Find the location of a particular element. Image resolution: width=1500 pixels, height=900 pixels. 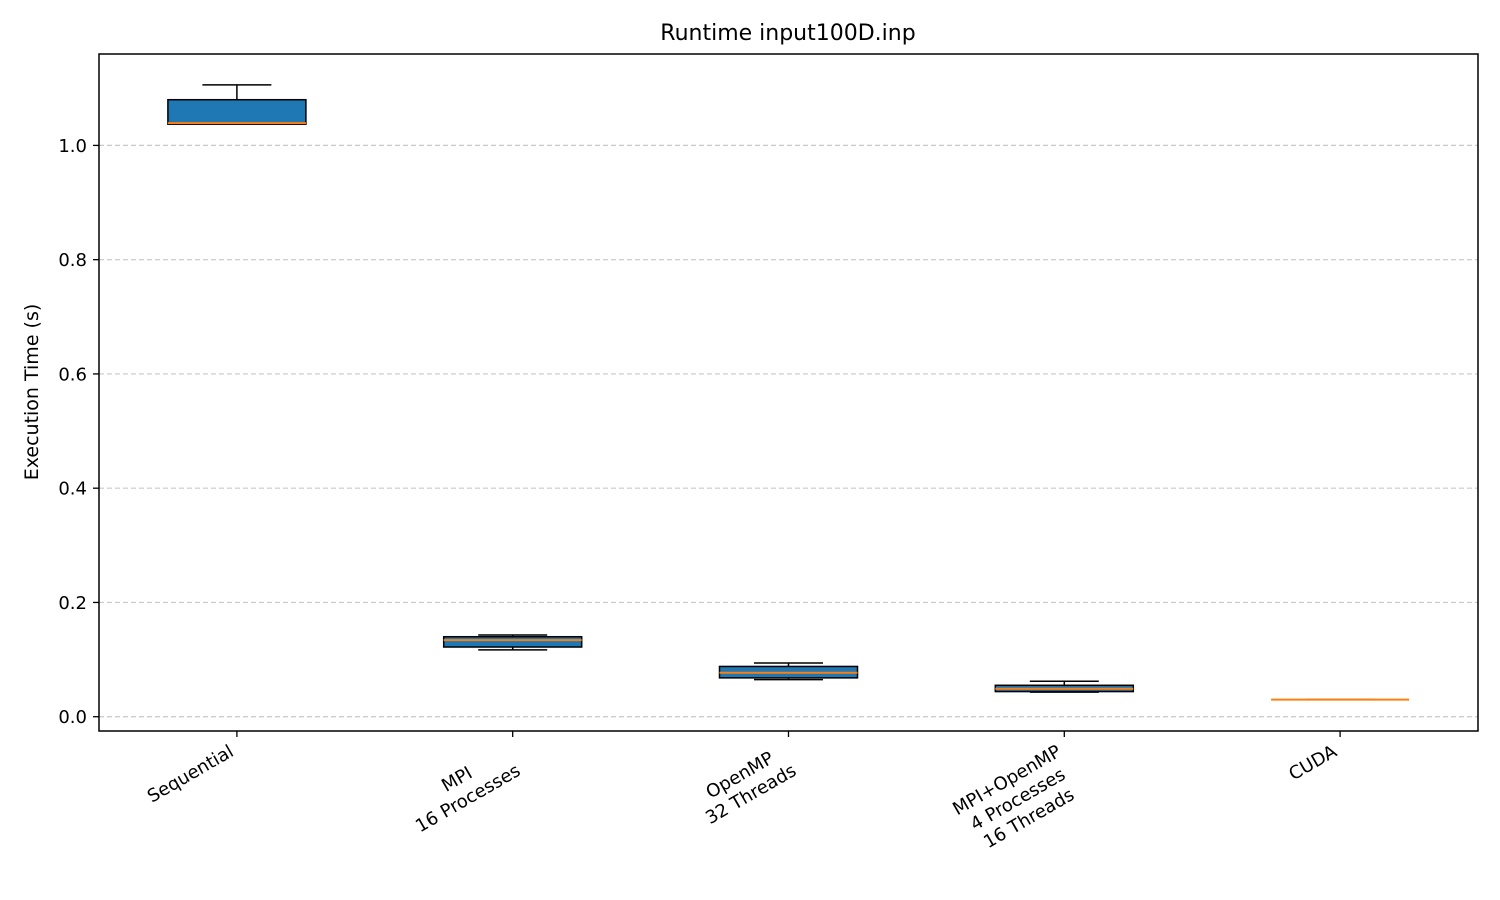

chart-title: Runtime input100D.inp is located at coordinates (787, 33).